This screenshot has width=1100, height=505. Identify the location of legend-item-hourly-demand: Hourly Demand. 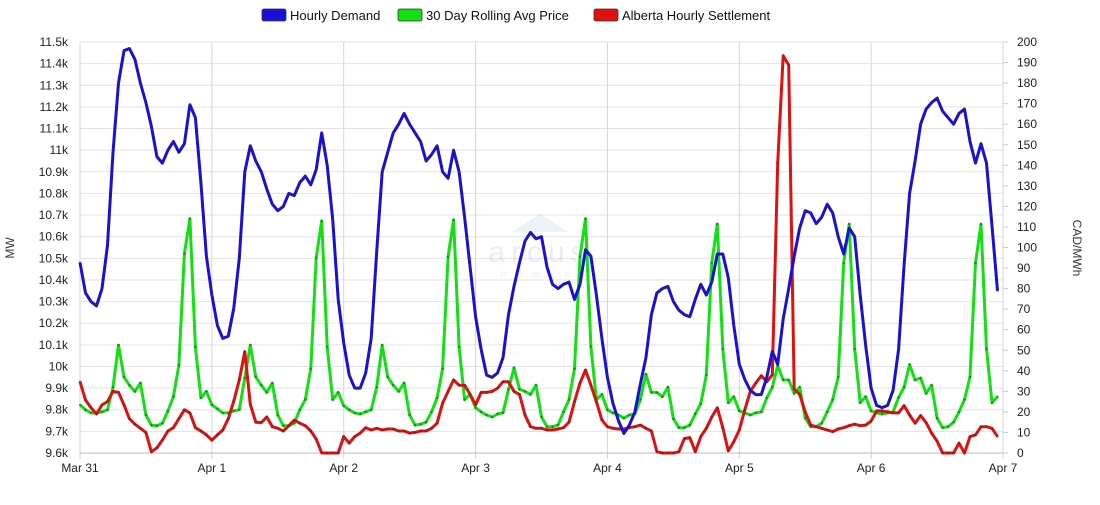
(320, 15).